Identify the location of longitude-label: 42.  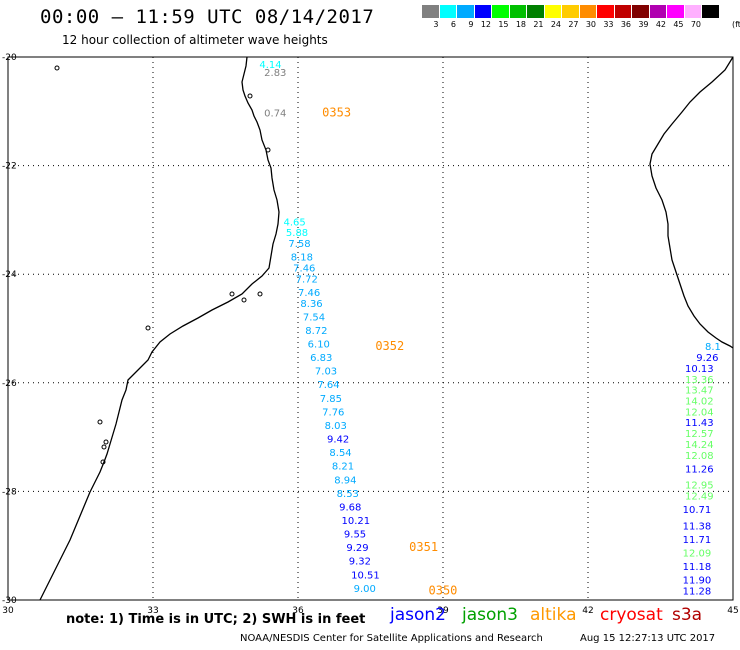
(587, 611).